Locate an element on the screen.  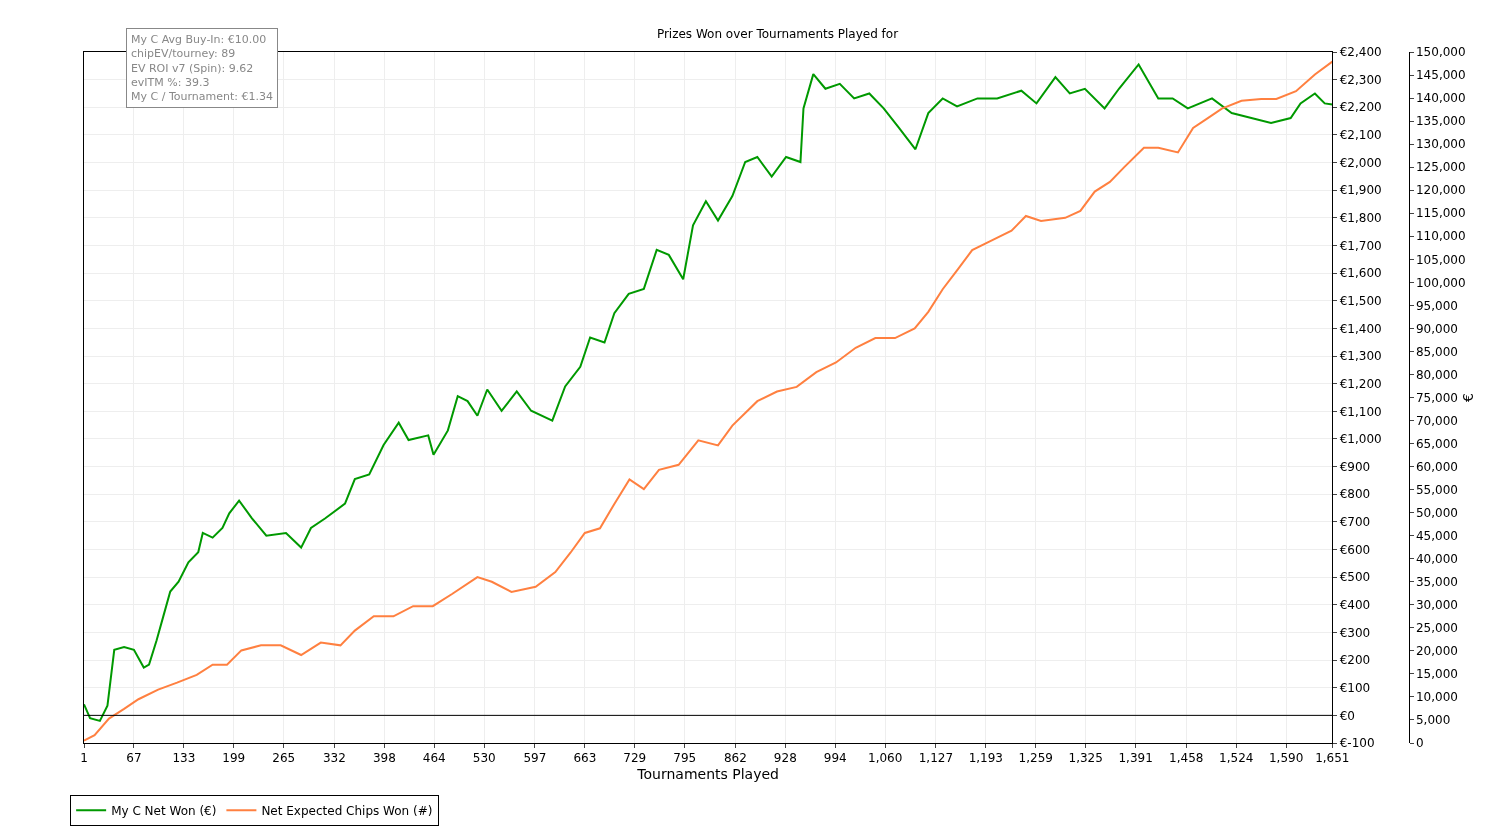
y2-tick-label: 30,000 is located at coordinates (1436, 605).